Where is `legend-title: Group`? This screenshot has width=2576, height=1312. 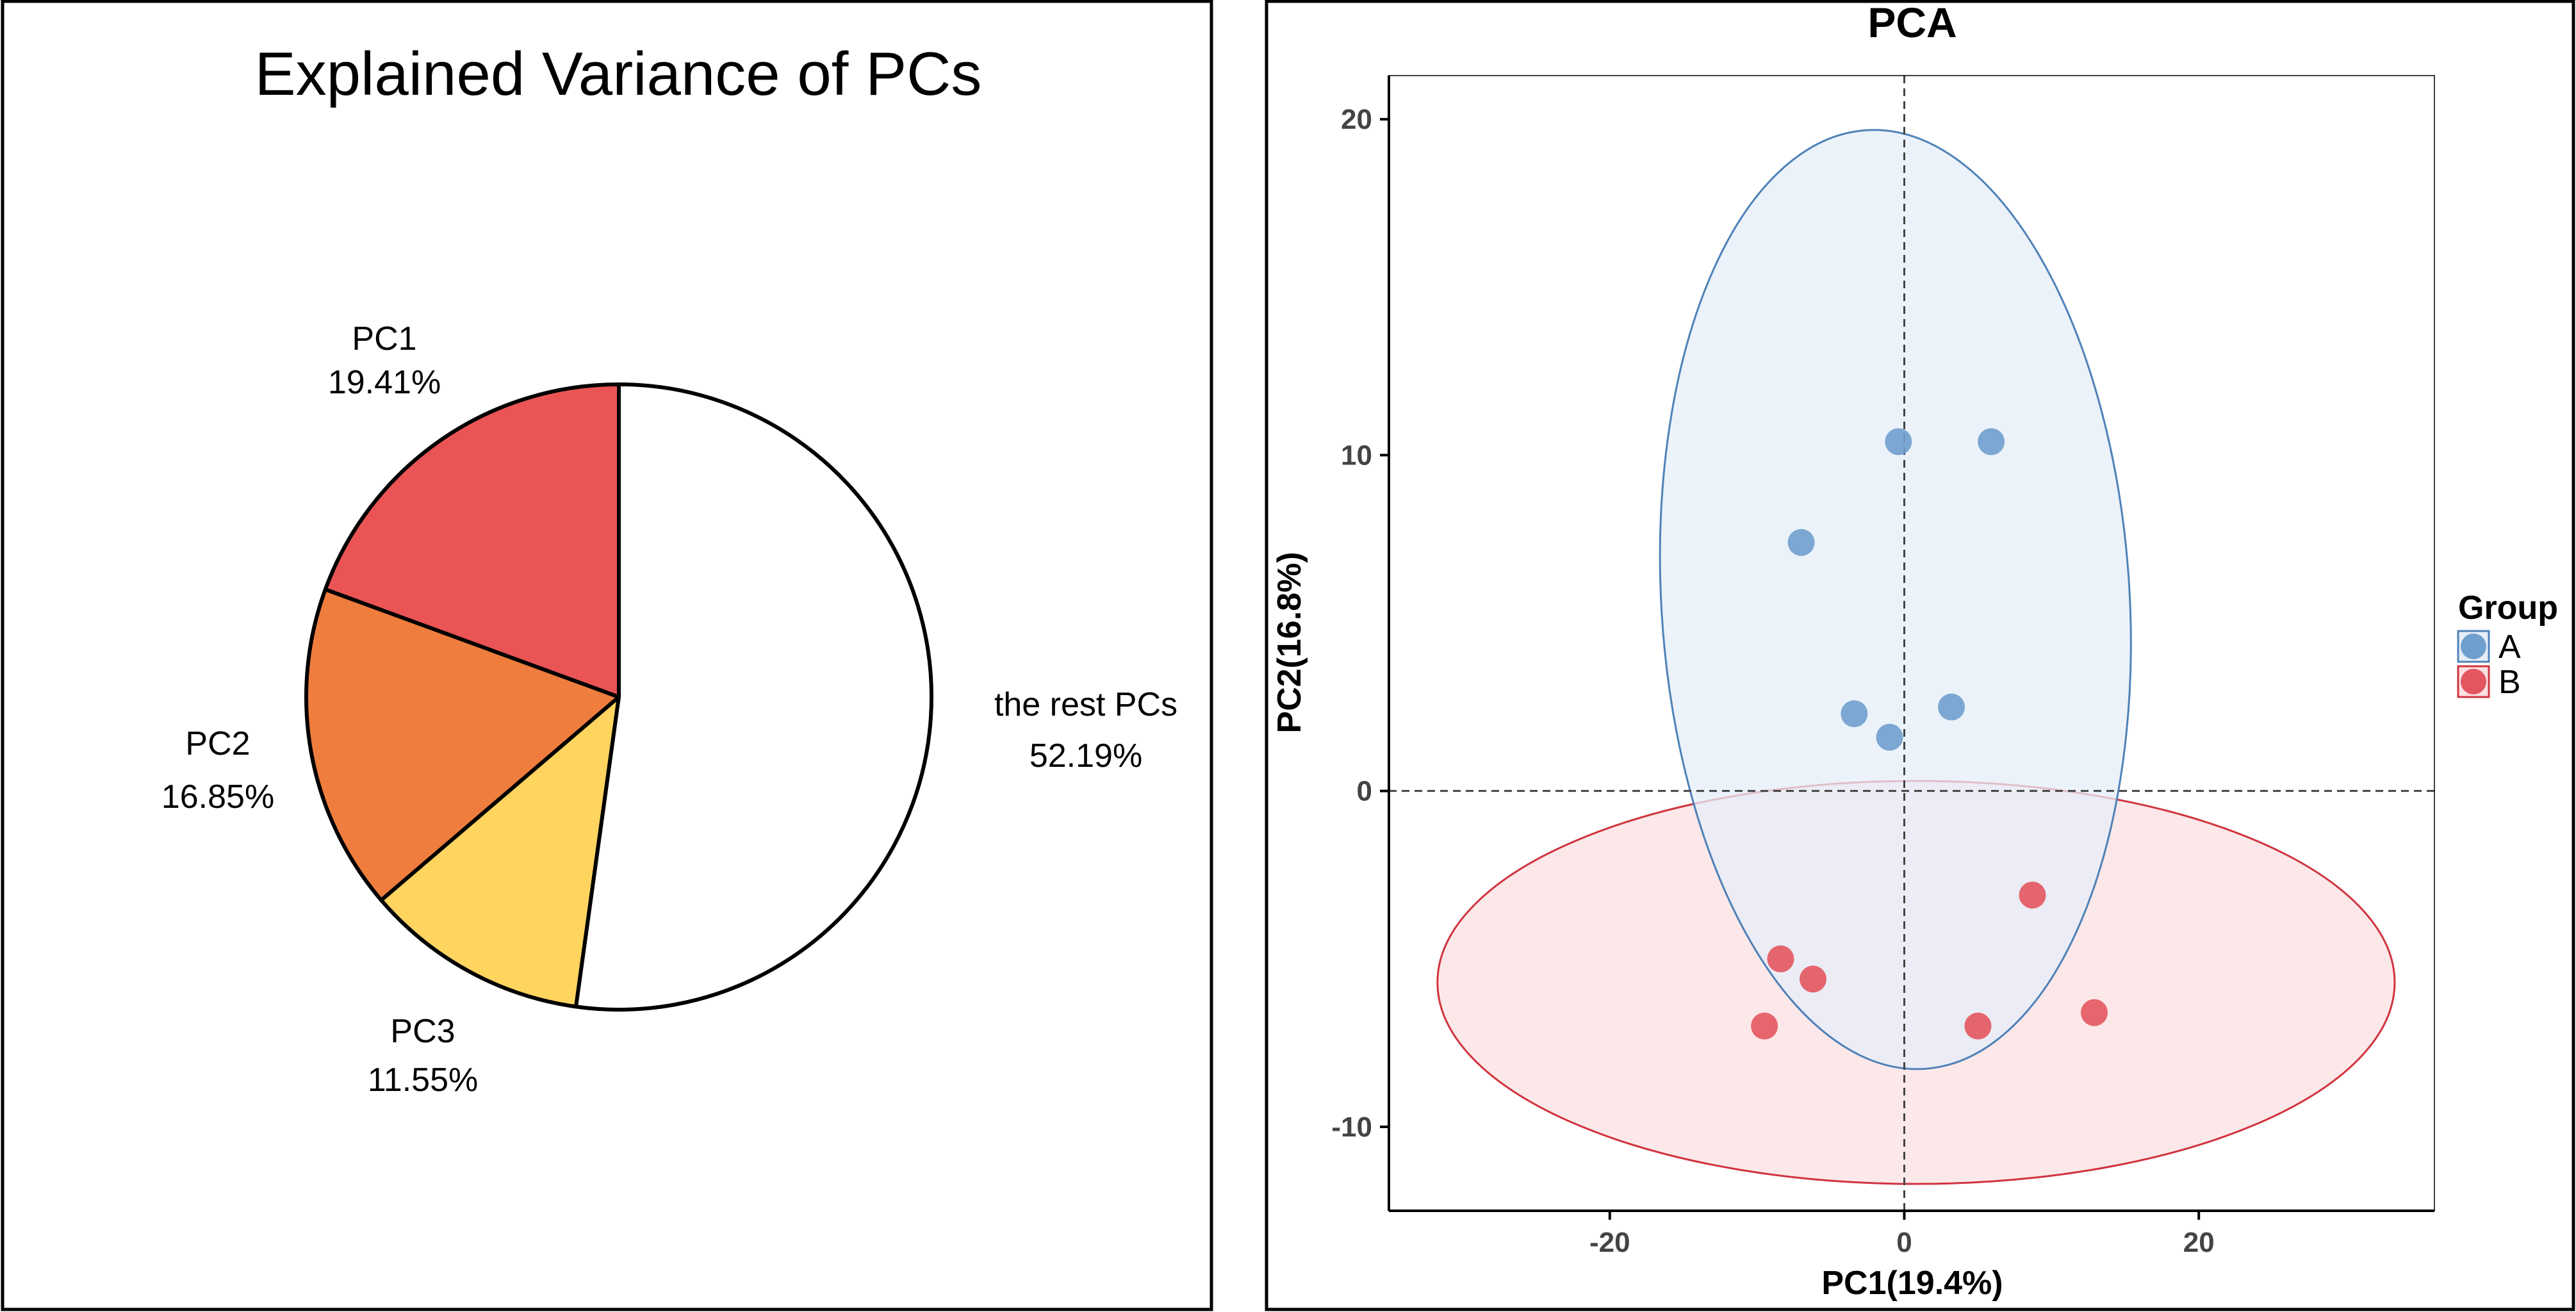
legend-title: Group is located at coordinates (2508, 608).